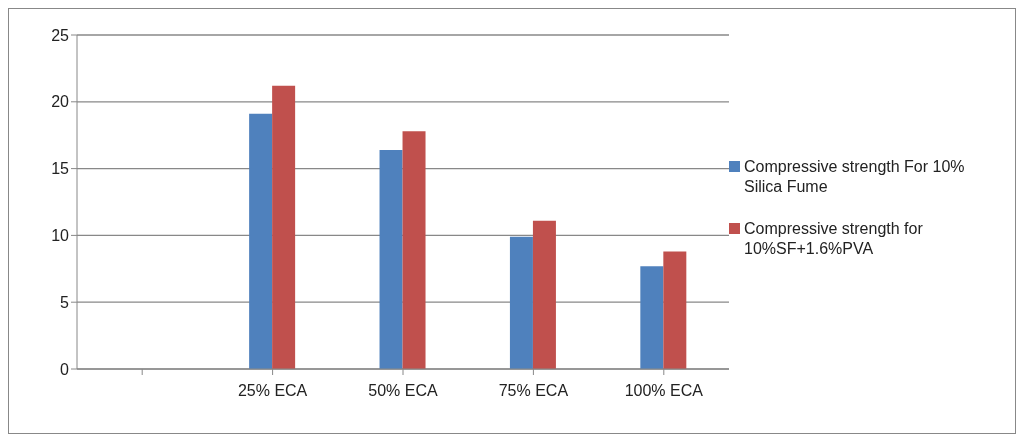 The height and width of the screenshot is (442, 1024). Describe the element at coordinates (533, 391) in the screenshot. I see `x-tick-label: 75% ECA` at that location.